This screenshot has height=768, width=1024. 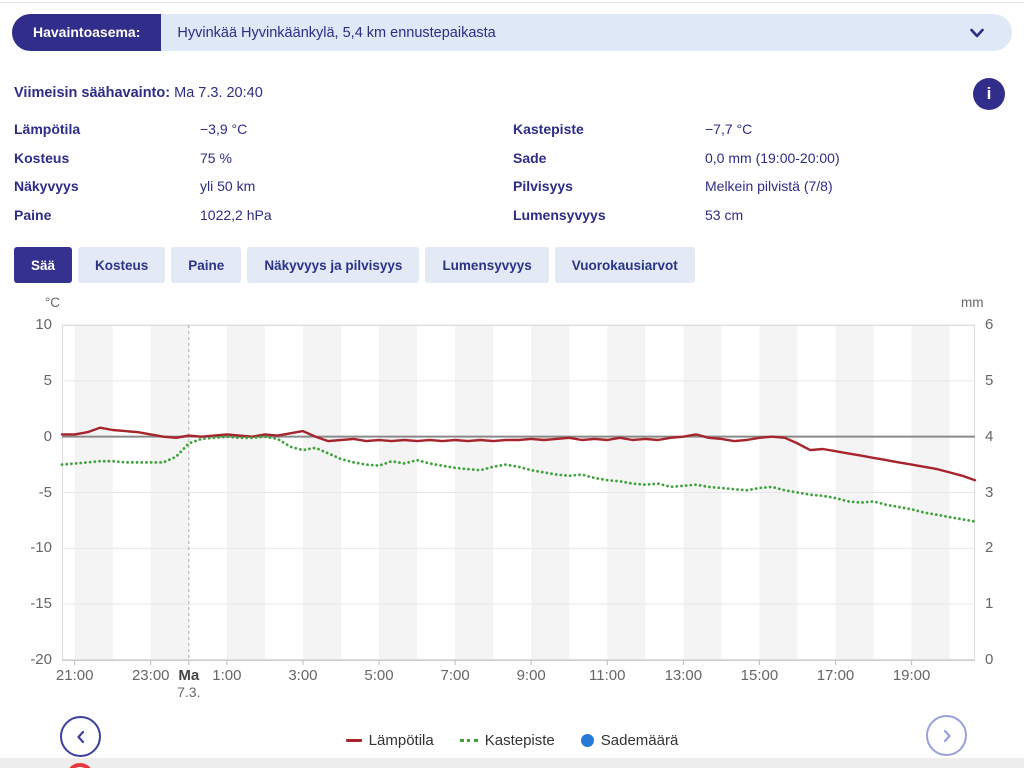 What do you see at coordinates (543, 186) in the screenshot?
I see `obs-label: Pilvisyys` at bounding box center [543, 186].